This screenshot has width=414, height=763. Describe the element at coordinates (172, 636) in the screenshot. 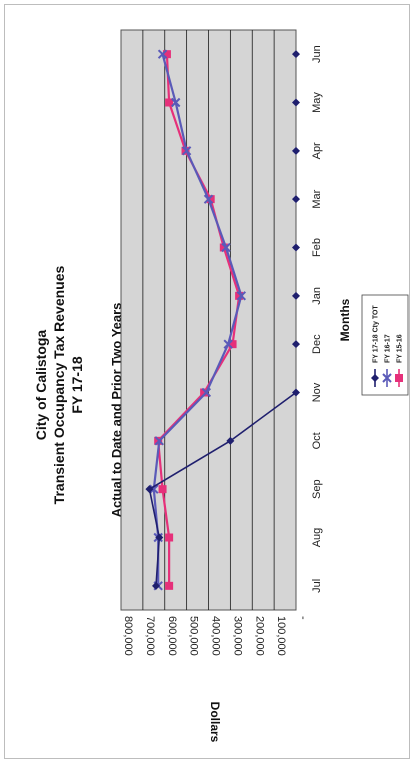

I see `y-tick-label: 600,000` at that location.